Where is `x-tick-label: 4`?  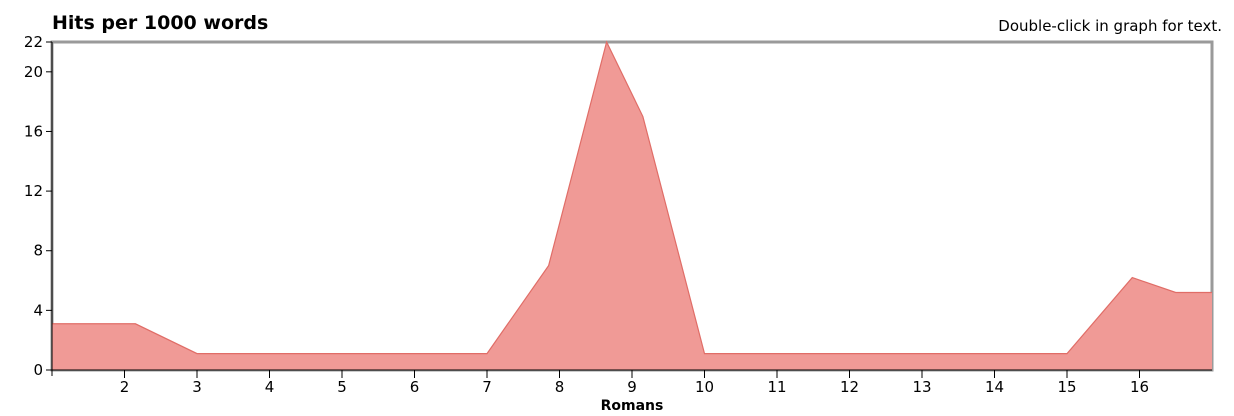
x-tick-label: 4 is located at coordinates (270, 387).